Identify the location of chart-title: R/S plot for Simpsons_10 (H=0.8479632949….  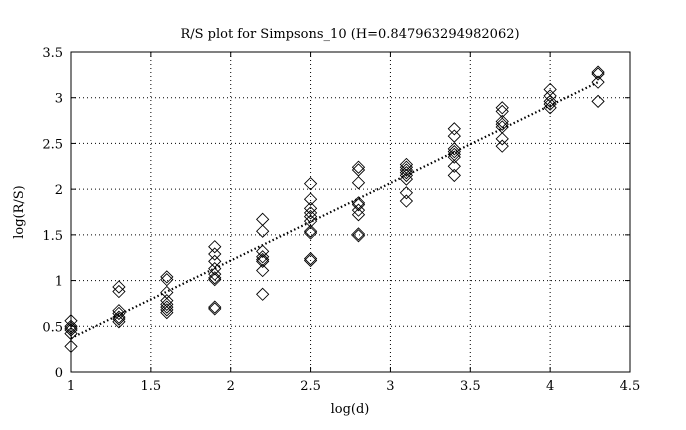
(349, 34).